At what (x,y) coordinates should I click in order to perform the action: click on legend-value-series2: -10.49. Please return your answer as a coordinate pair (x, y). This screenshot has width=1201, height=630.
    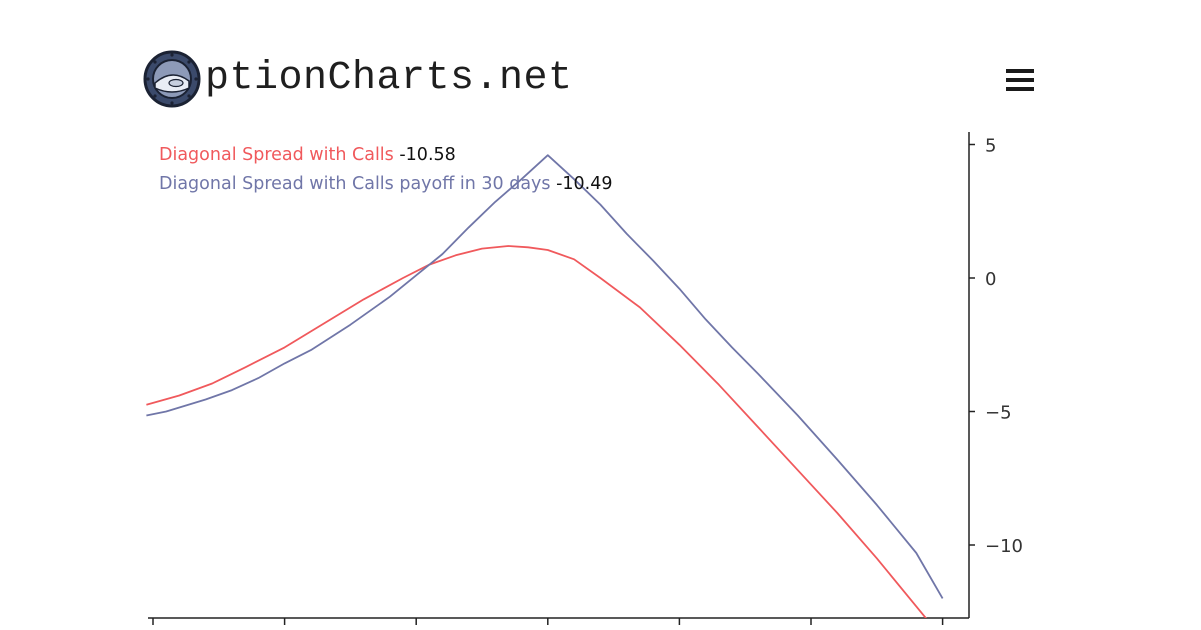
    Looking at the image, I should click on (584, 184).